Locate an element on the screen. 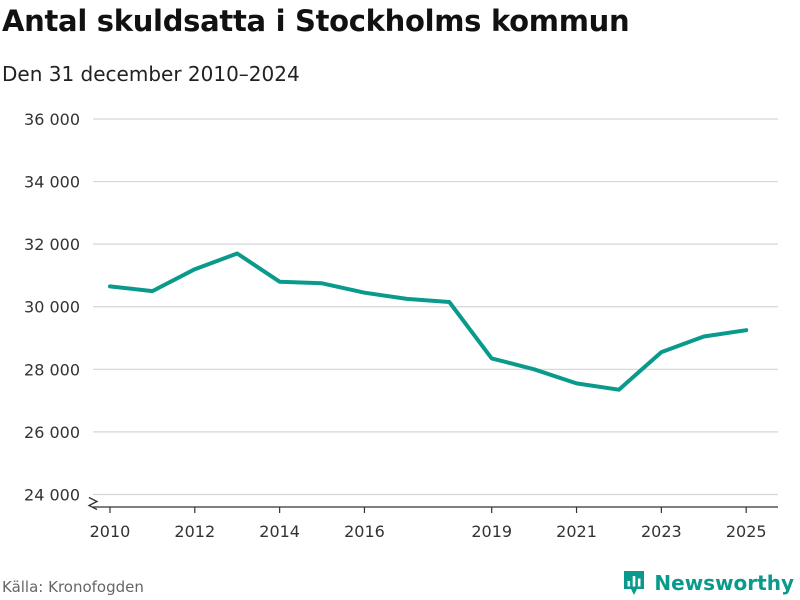 This screenshot has width=800, height=600. x-tick-label: 2019 is located at coordinates (491, 531).